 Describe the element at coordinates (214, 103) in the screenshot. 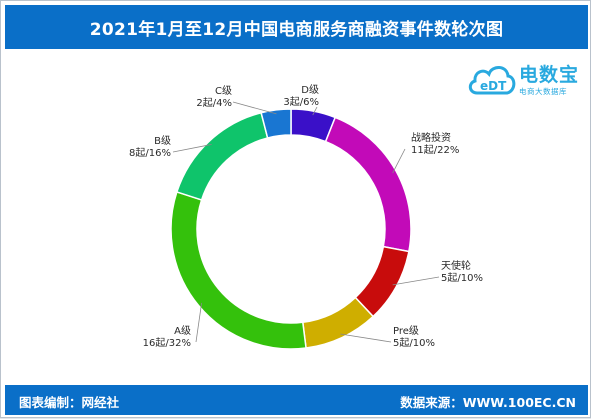

I see `slice-label-6-value: 2起/4%` at that location.